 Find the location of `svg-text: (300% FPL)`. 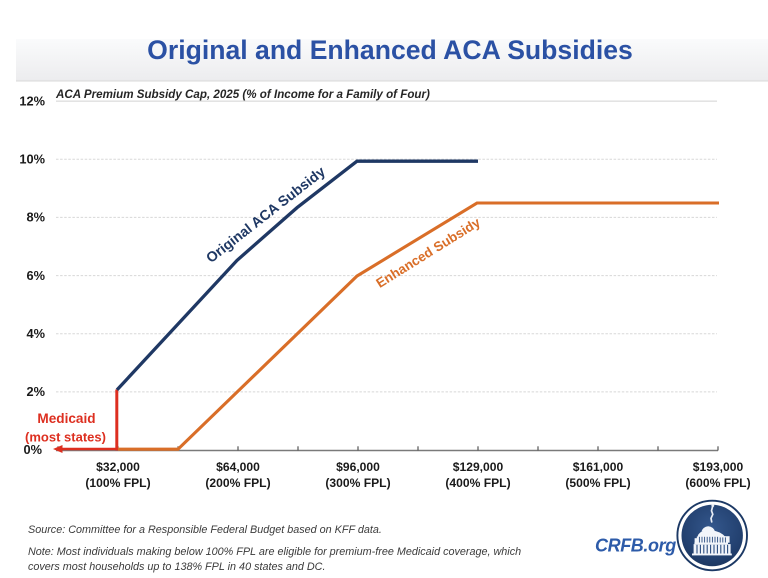

svg-text: (300% FPL) is located at coordinates (357, 483).